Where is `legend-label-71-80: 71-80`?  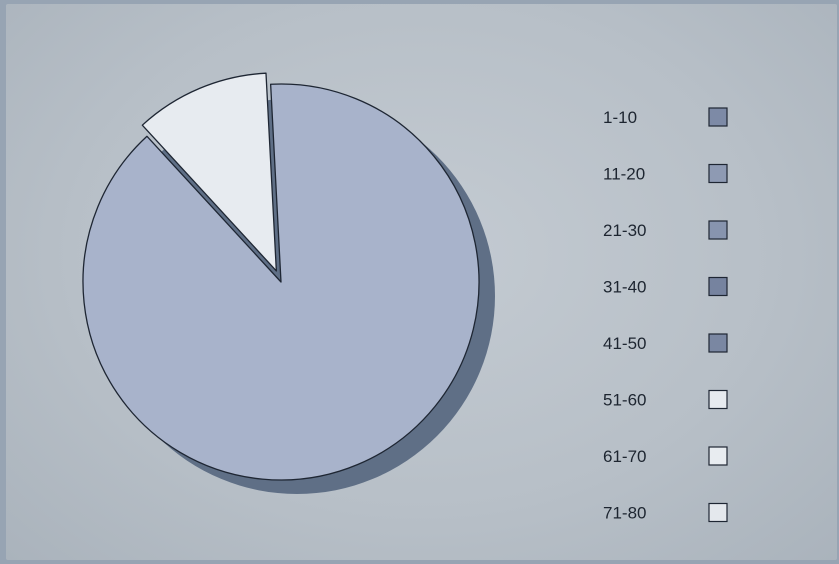
legend-label-71-80: 71-80 is located at coordinates (624, 513).